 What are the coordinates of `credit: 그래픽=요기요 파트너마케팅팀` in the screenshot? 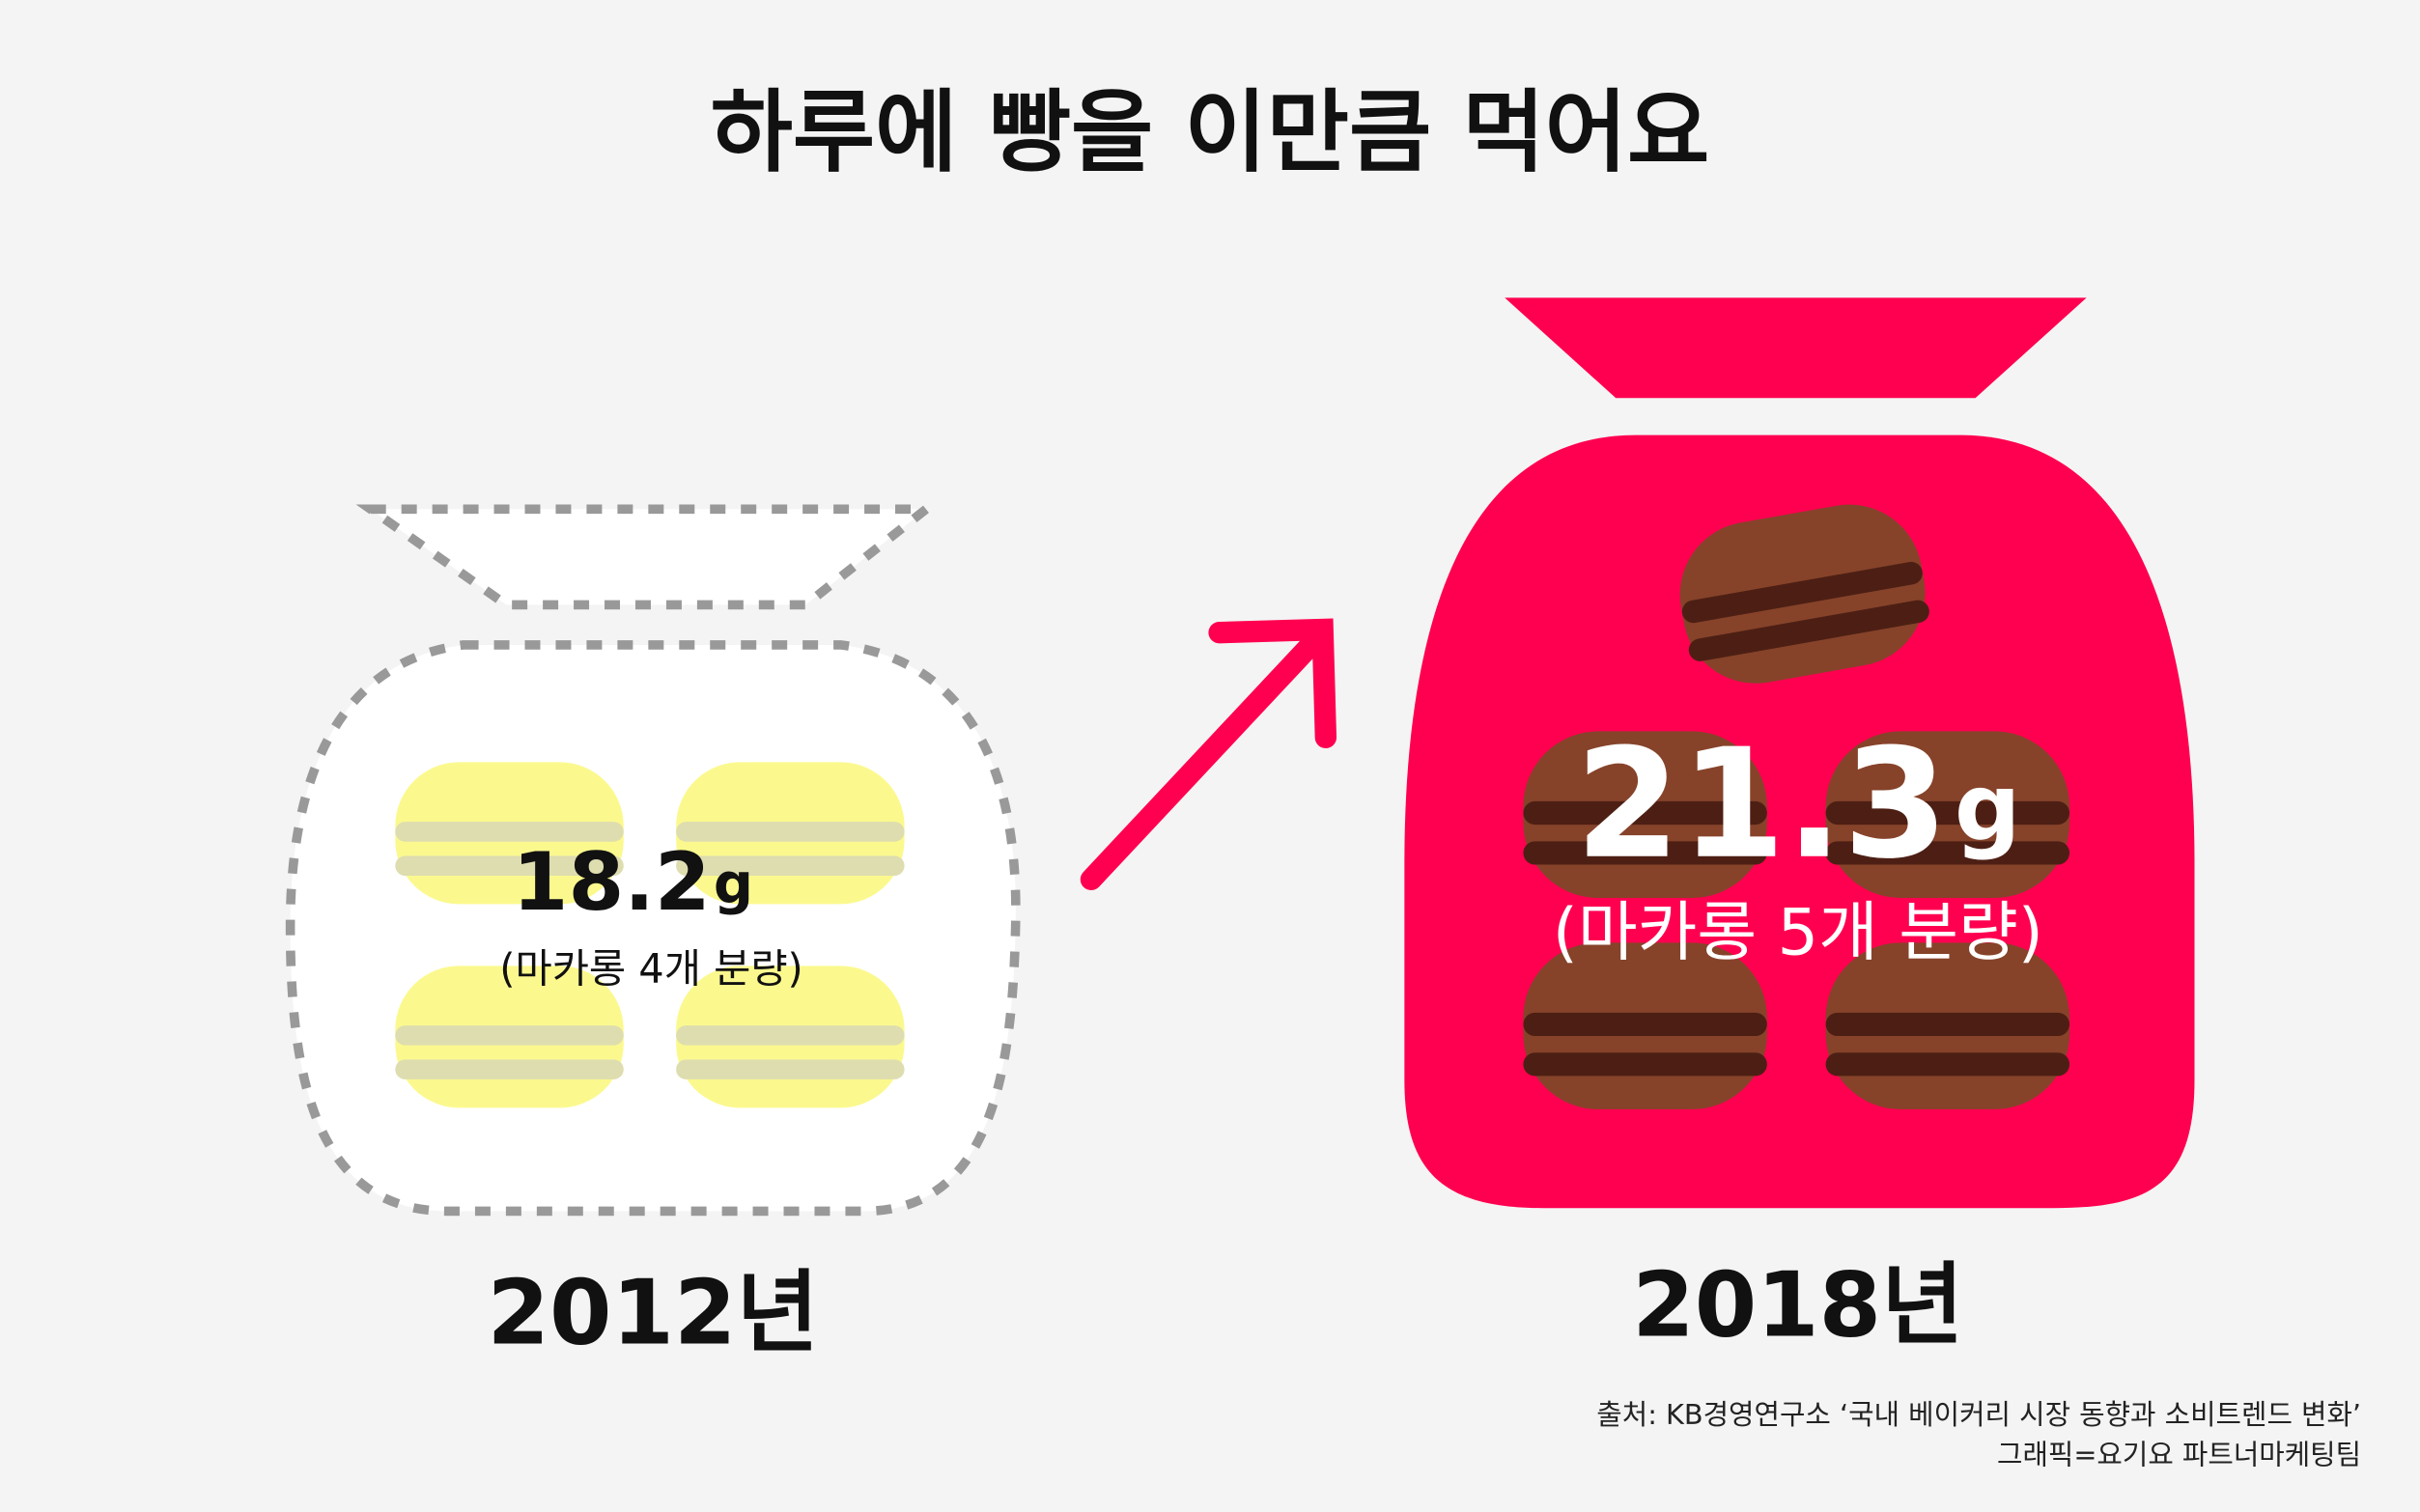 It's located at (2179, 1454).